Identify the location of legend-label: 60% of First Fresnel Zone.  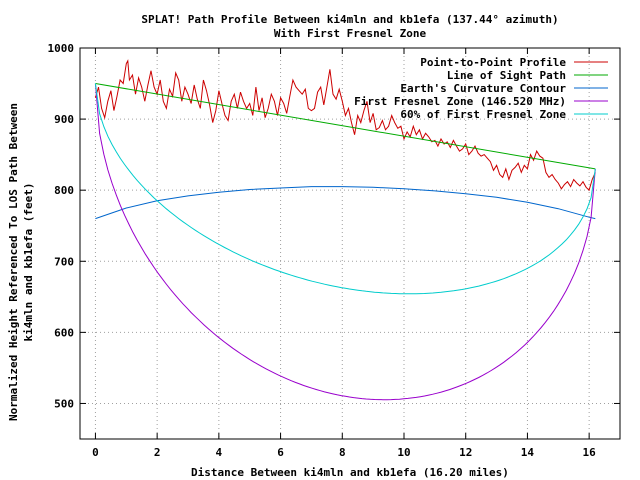
(483, 114).